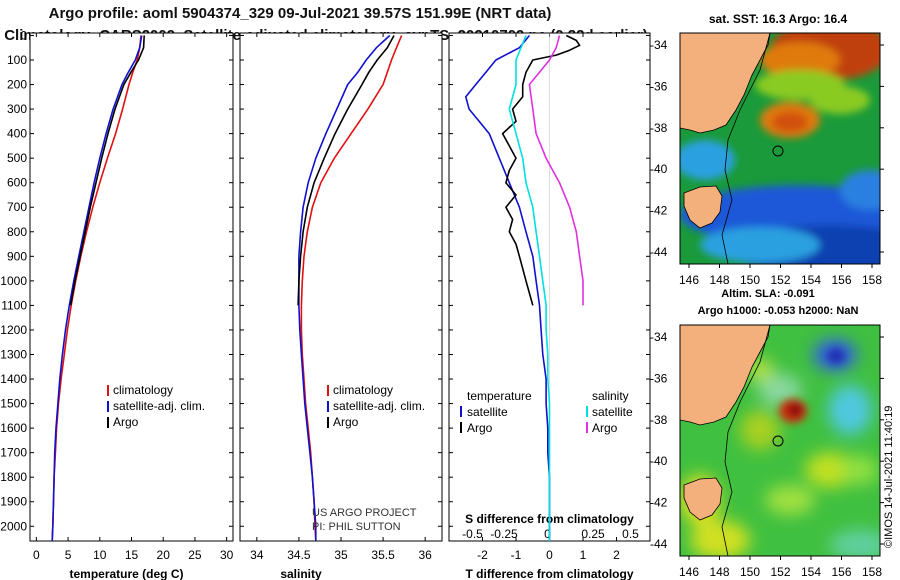 The width and height of the screenshot is (900, 580). What do you see at coordinates (341, 555) in the screenshot?
I see `x-tick-label: 35` at bounding box center [341, 555].